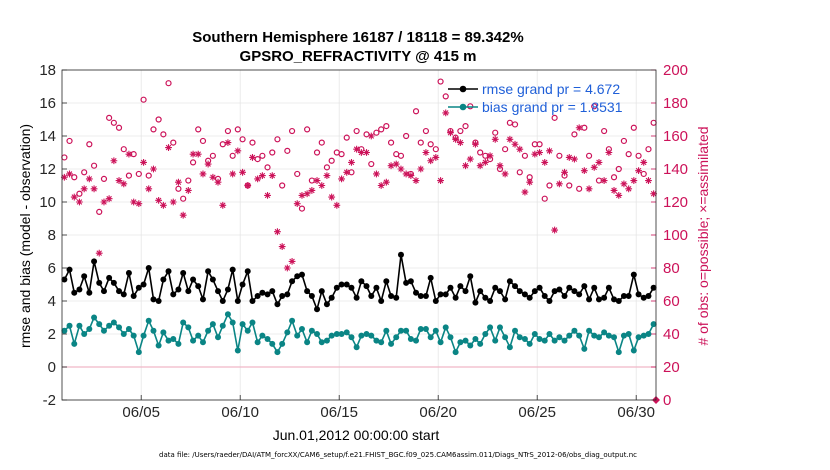  Describe the element at coordinates (636, 412) in the screenshot. I see `x-tick-label: 06/30` at that location.